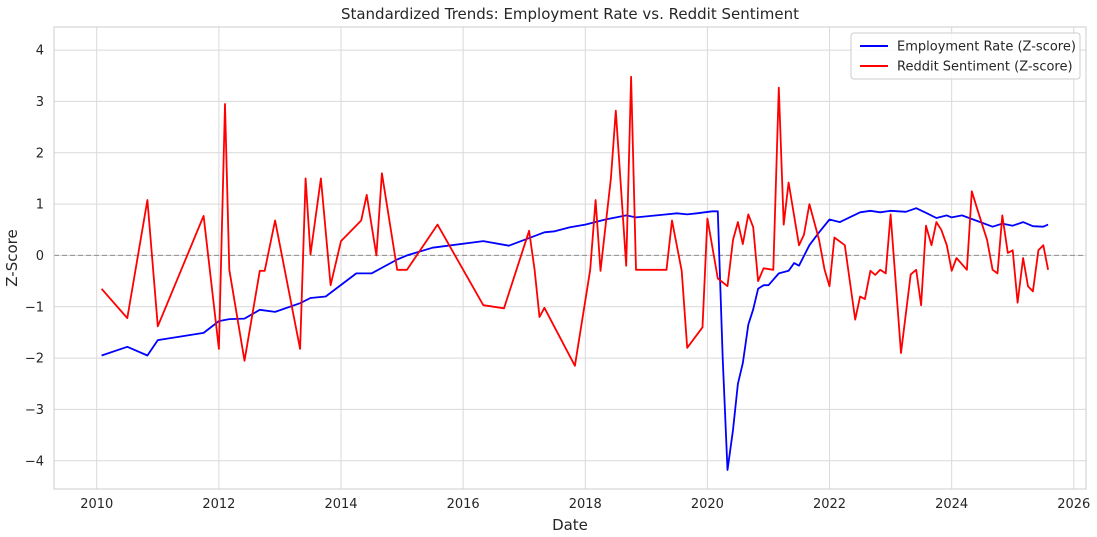 This screenshot has height=537, width=1097. I want to click on x-tick-label: 2018, so click(585, 504).